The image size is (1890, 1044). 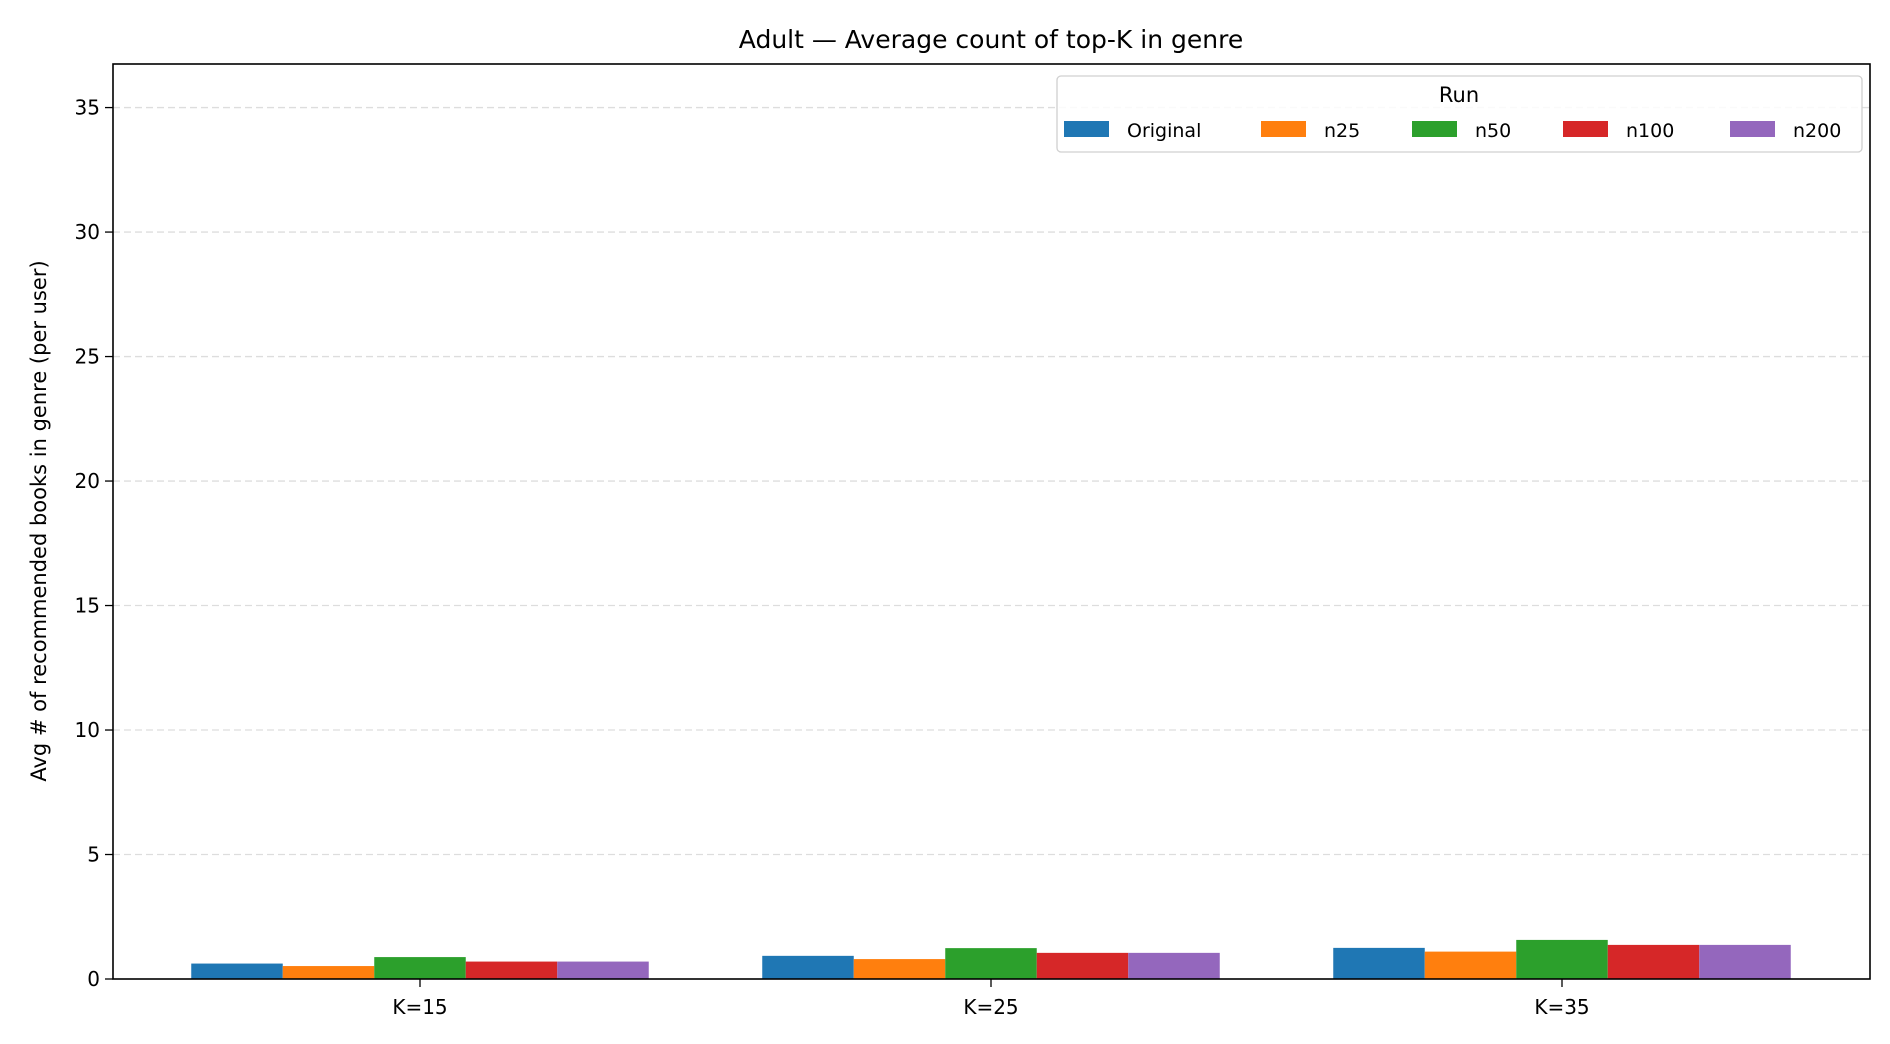 What do you see at coordinates (991, 39) in the screenshot?
I see `chart-title: Adult — Average count of top-K in genre` at bounding box center [991, 39].